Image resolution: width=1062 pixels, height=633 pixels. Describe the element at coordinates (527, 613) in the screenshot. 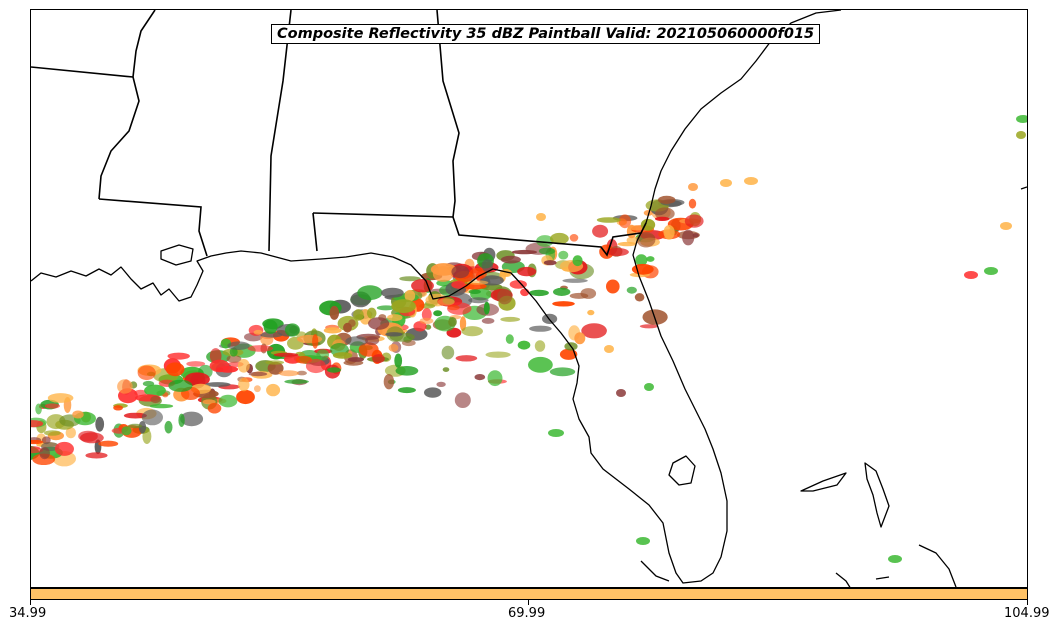

I see `colorbar-tick-label-mid: 69.99` at that location.